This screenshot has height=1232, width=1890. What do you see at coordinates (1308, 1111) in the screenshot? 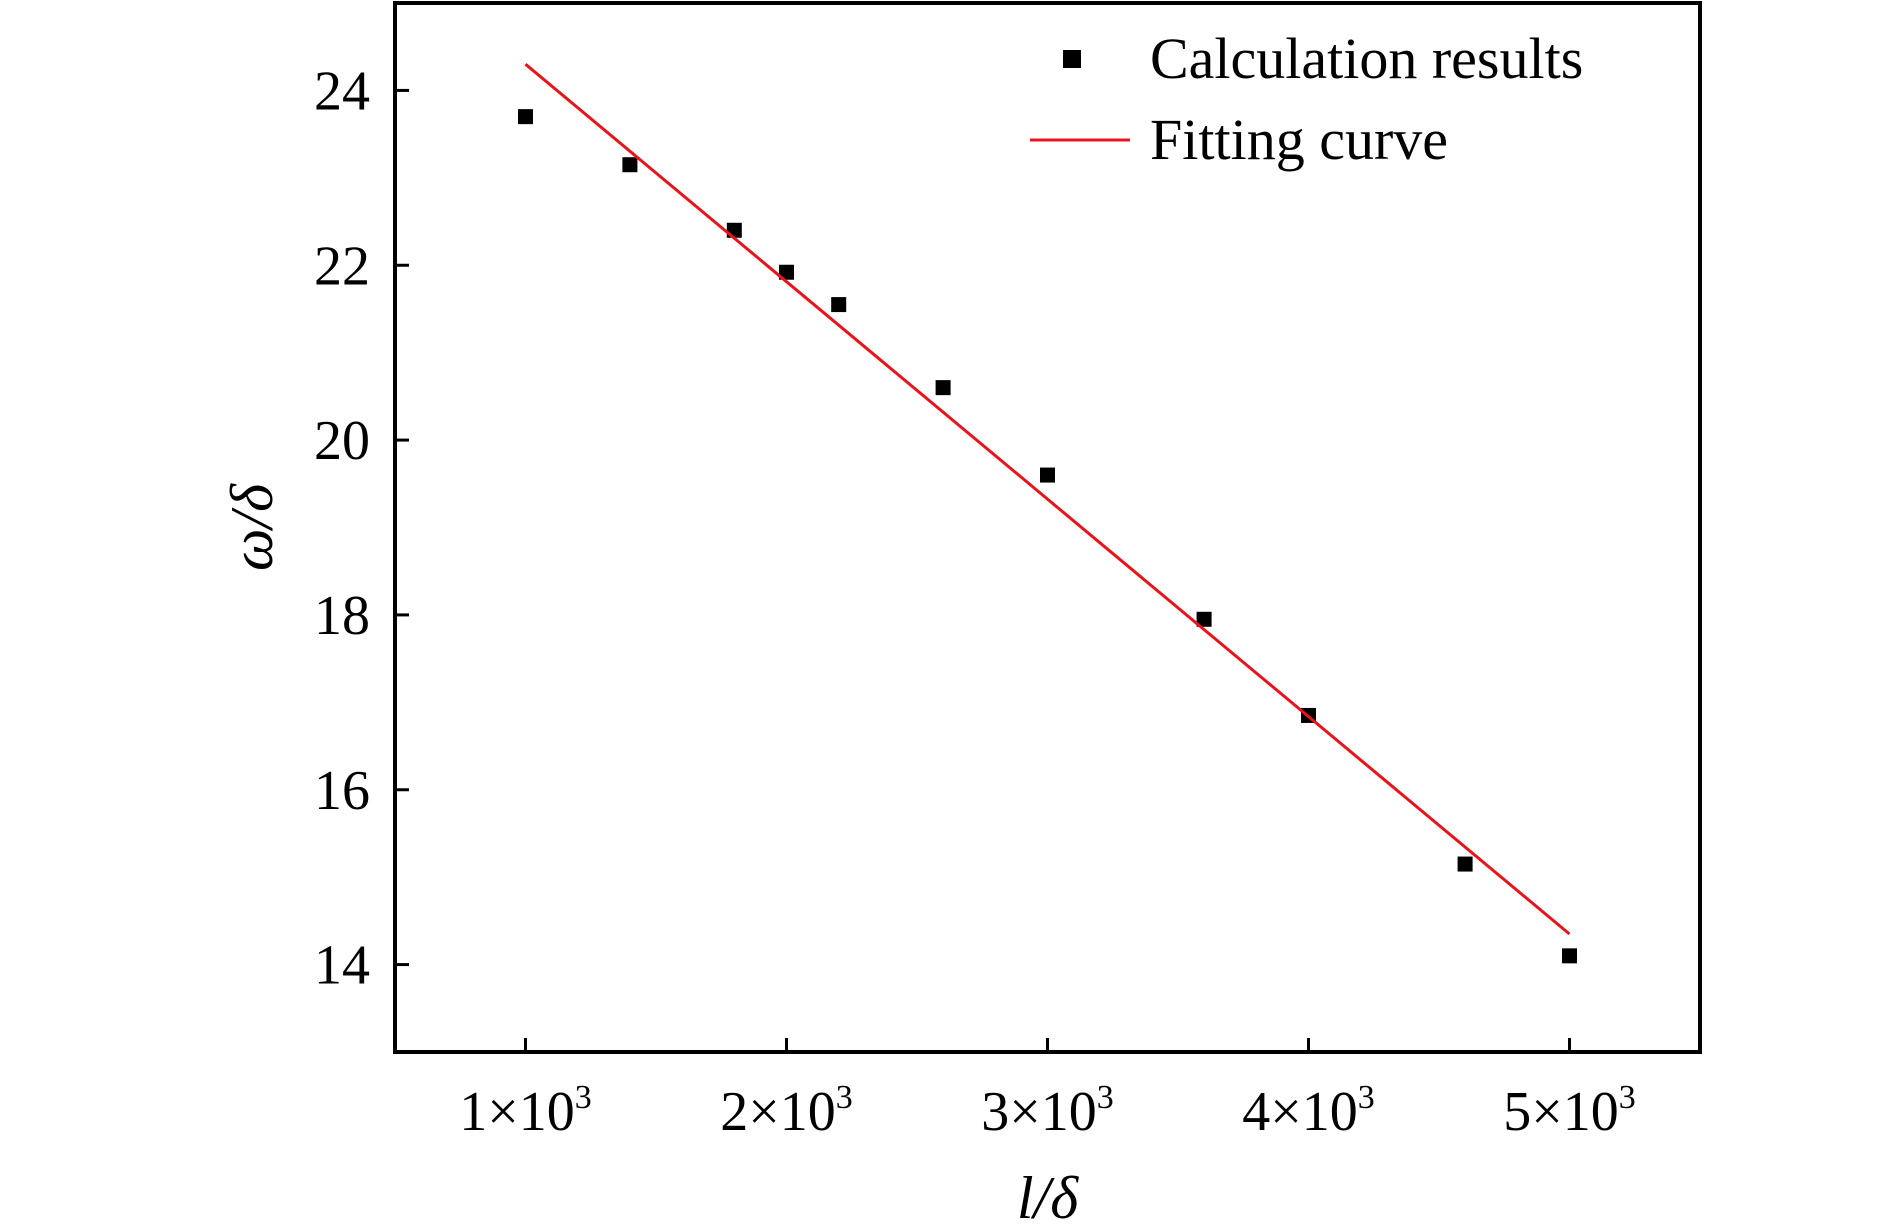
I see `x-tick-label-3: 4×10³` at bounding box center [1308, 1111].